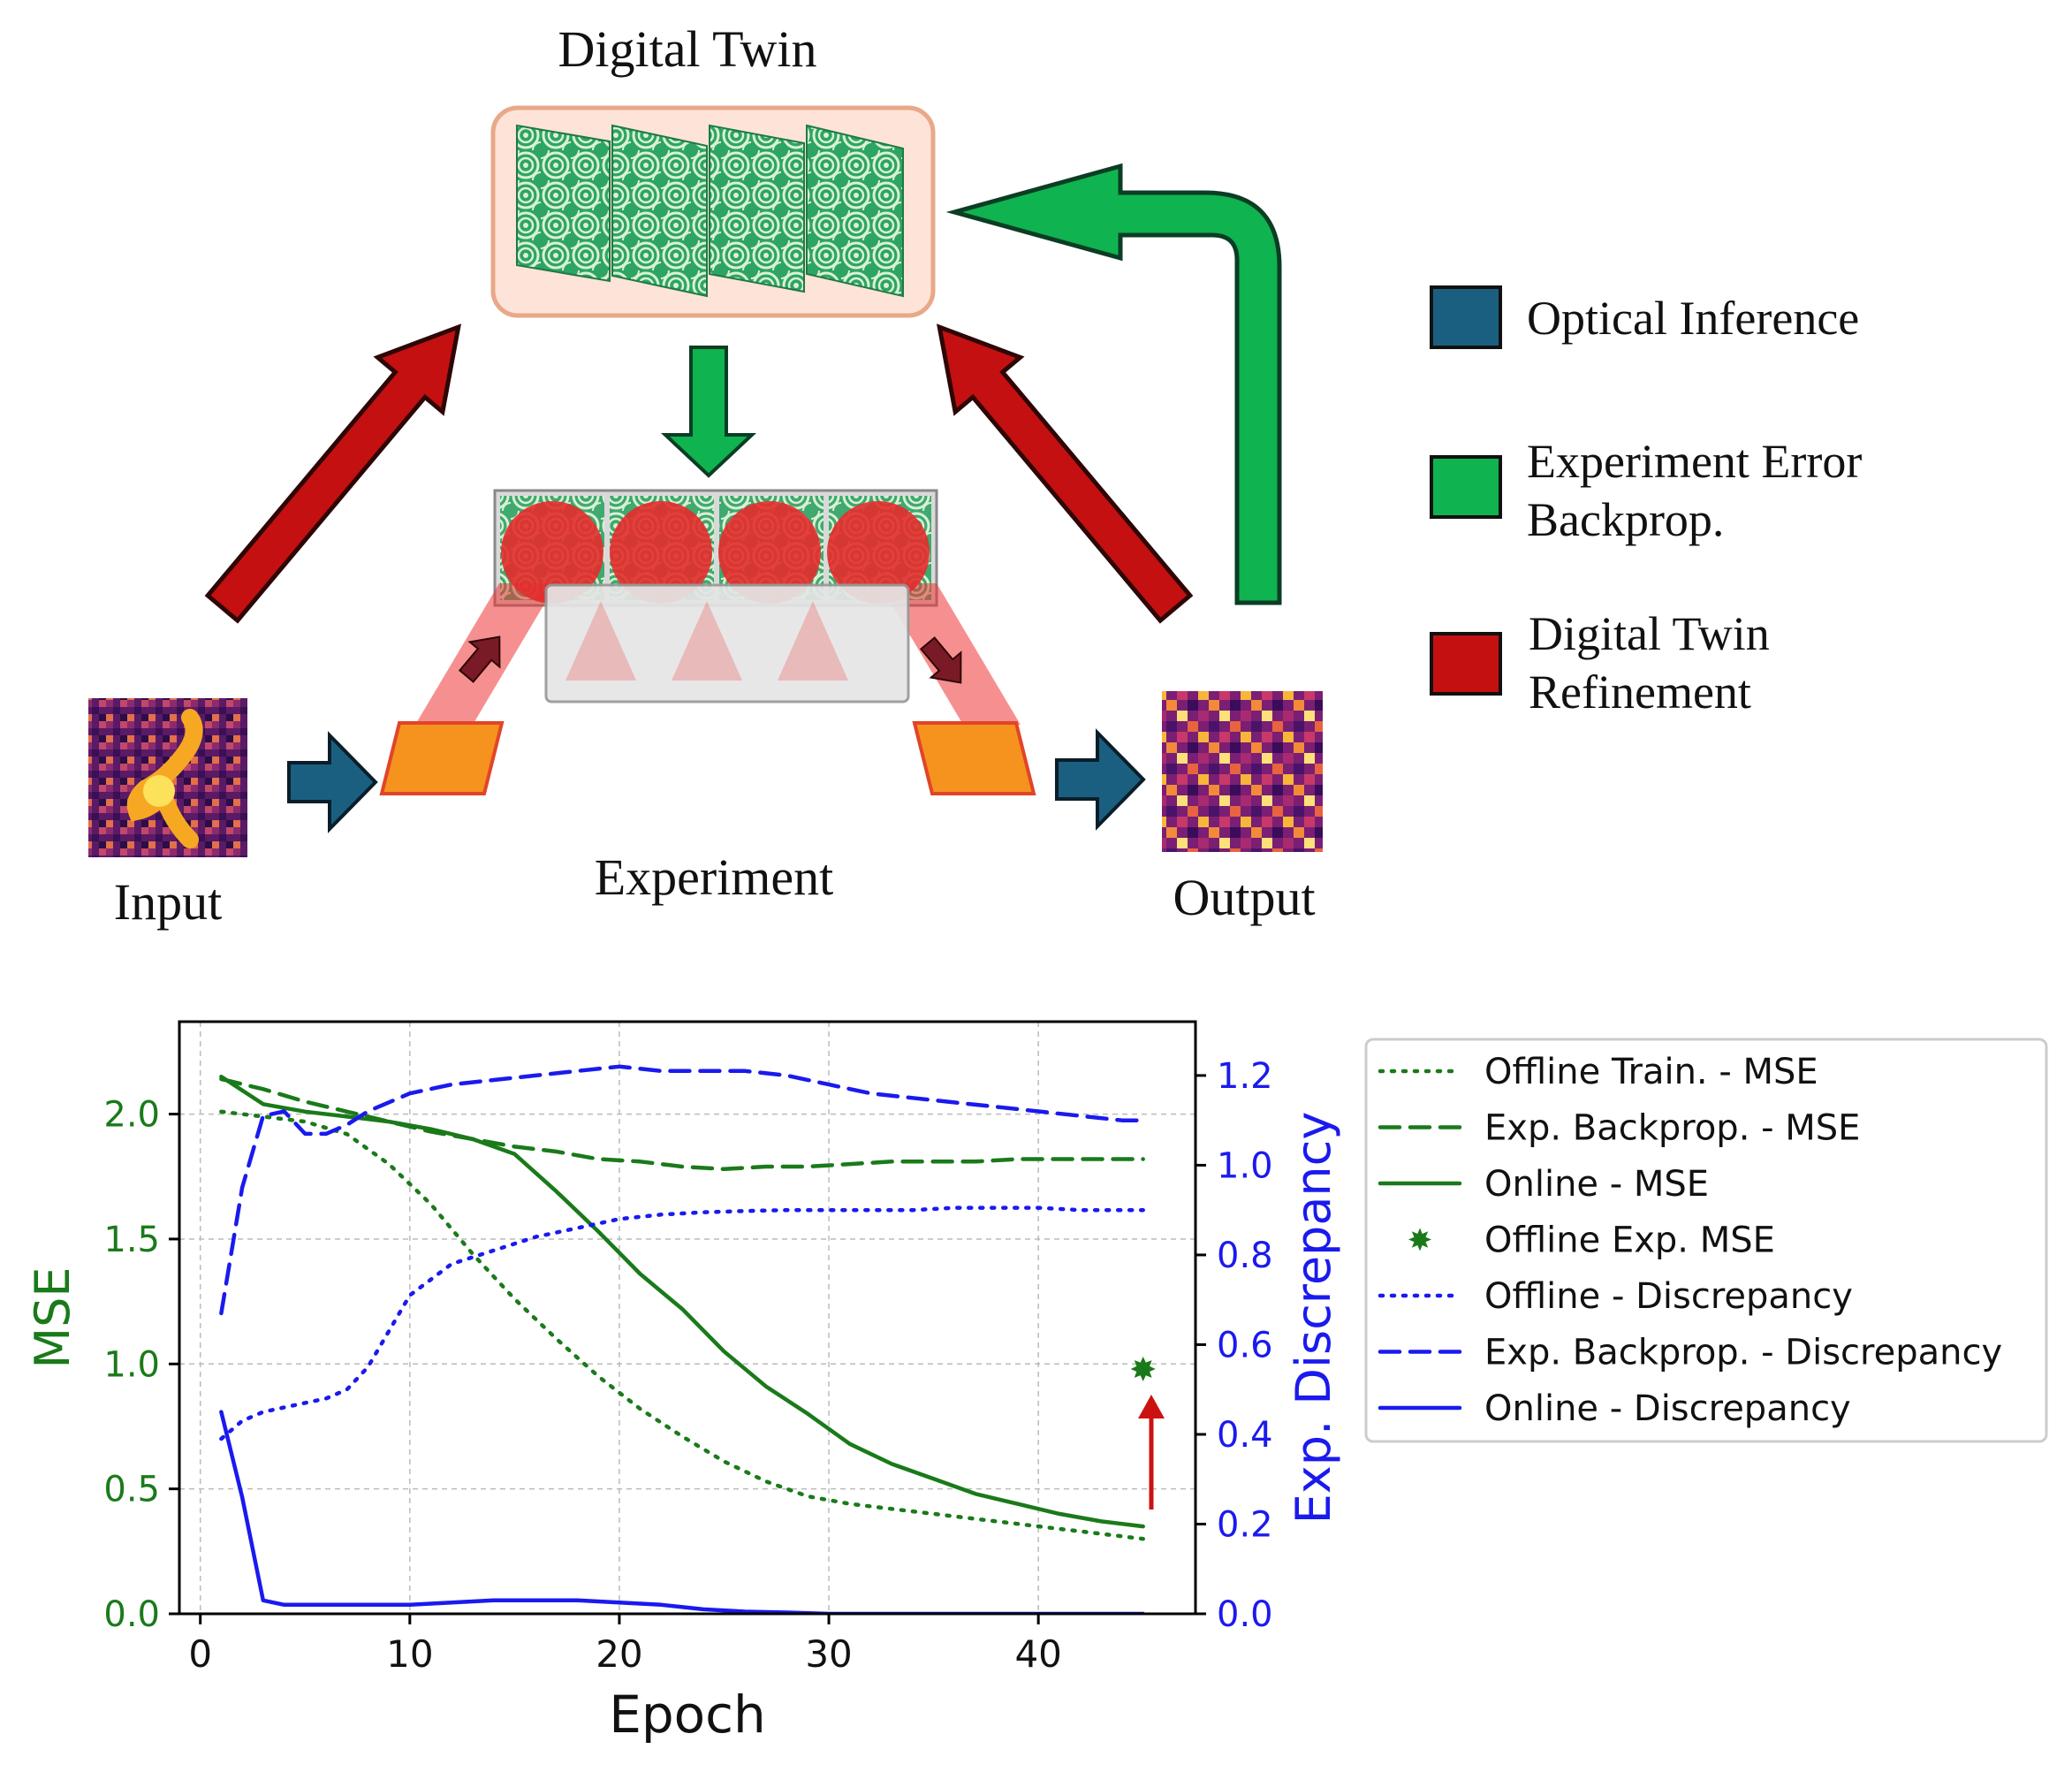  Describe the element at coordinates (727, 643) in the screenshot. I see `mirror-plate` at that location.